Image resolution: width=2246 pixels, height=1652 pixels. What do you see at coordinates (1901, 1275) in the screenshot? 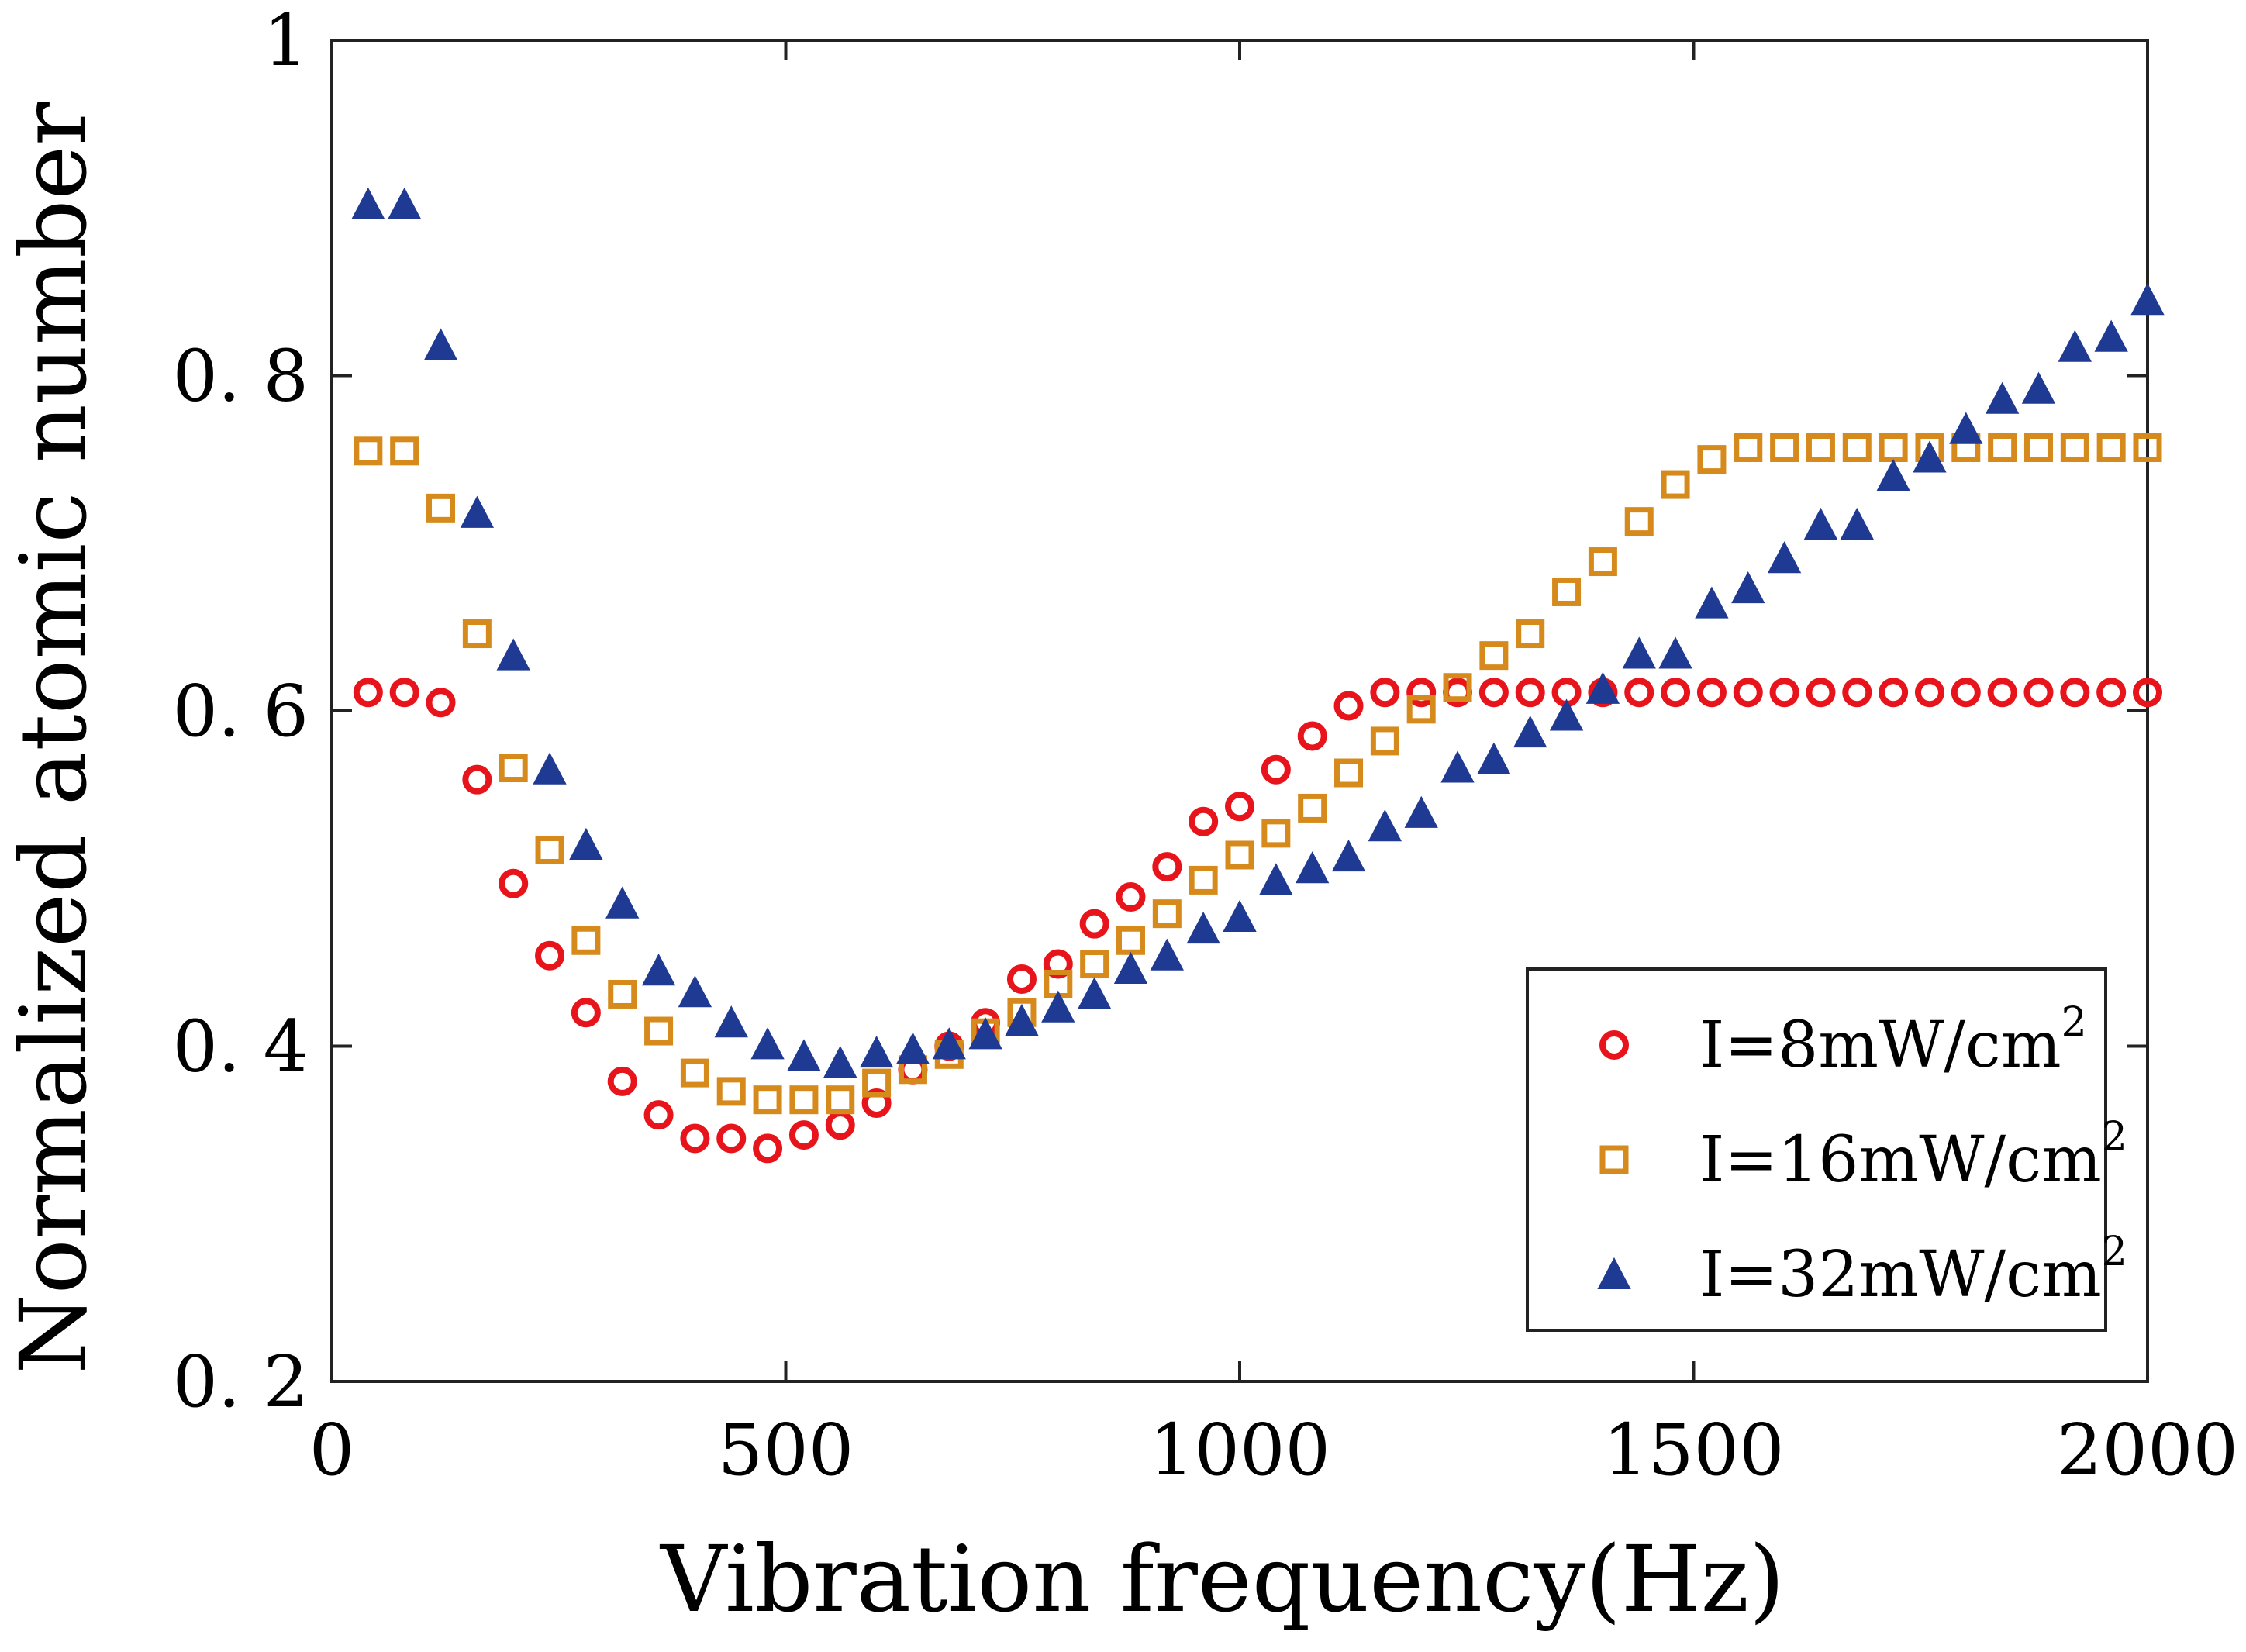
I see `legend-label-main: I=32mW/cm` at bounding box center [1901, 1275].